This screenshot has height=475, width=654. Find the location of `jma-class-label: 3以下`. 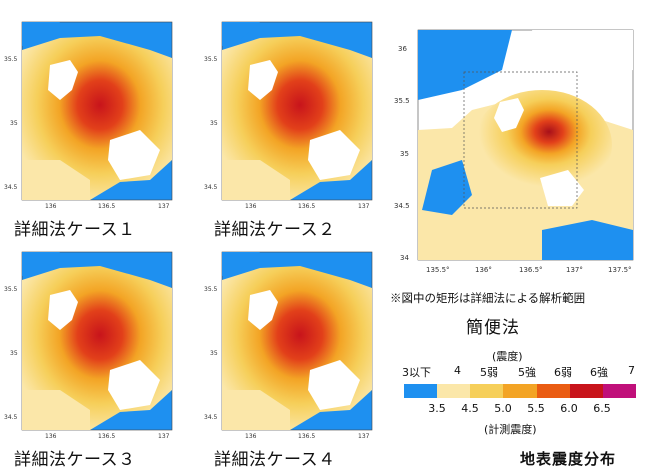

jma-class-label: 3以下 is located at coordinates (416, 372).